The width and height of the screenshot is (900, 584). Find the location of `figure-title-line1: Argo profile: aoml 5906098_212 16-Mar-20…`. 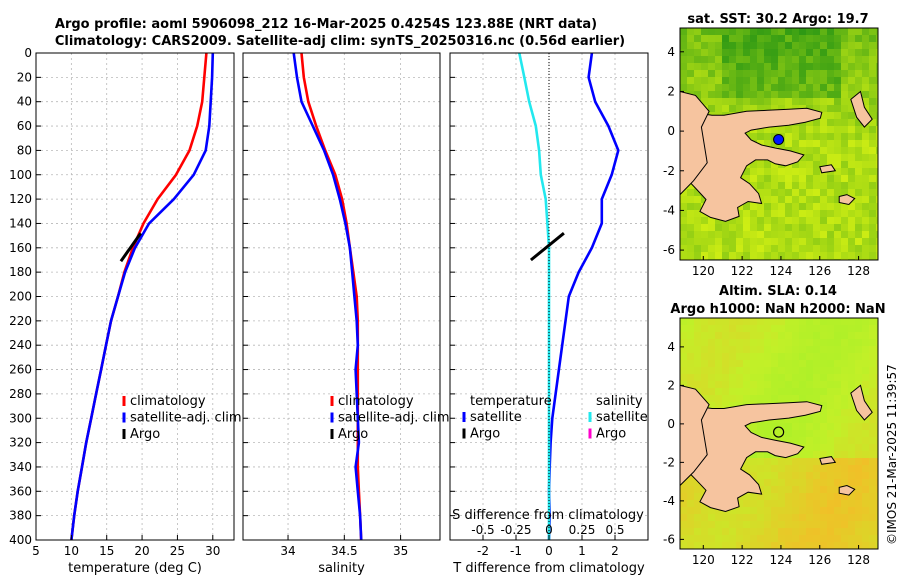

figure-title-line1: Argo profile: aoml 5906098_212 16-Mar-20… is located at coordinates (326, 24).